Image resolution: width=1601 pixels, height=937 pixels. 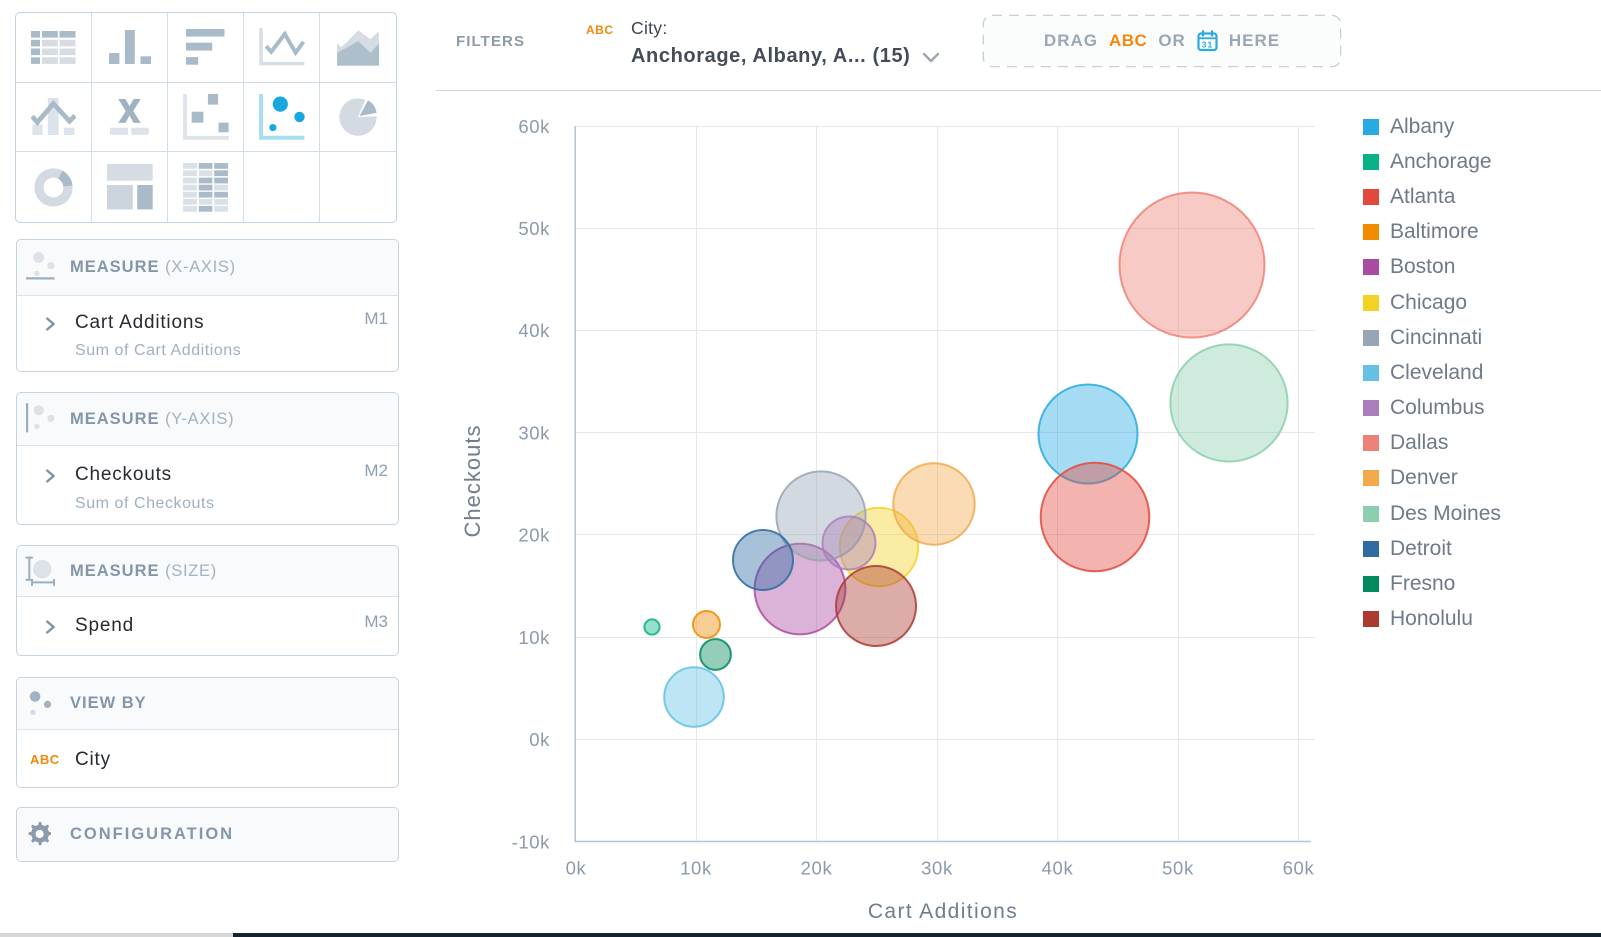 I want to click on svg-text: 31, so click(x=1207, y=44).